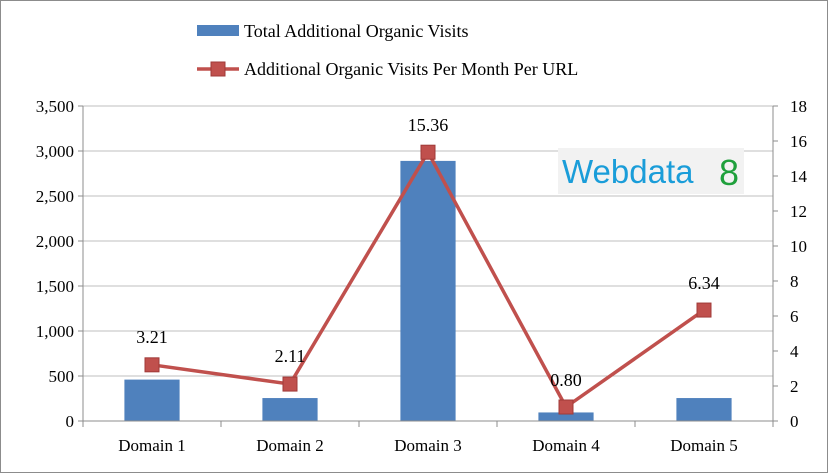  Describe the element at coordinates (628, 171) in the screenshot. I see `logo-text: Webdata` at that location.